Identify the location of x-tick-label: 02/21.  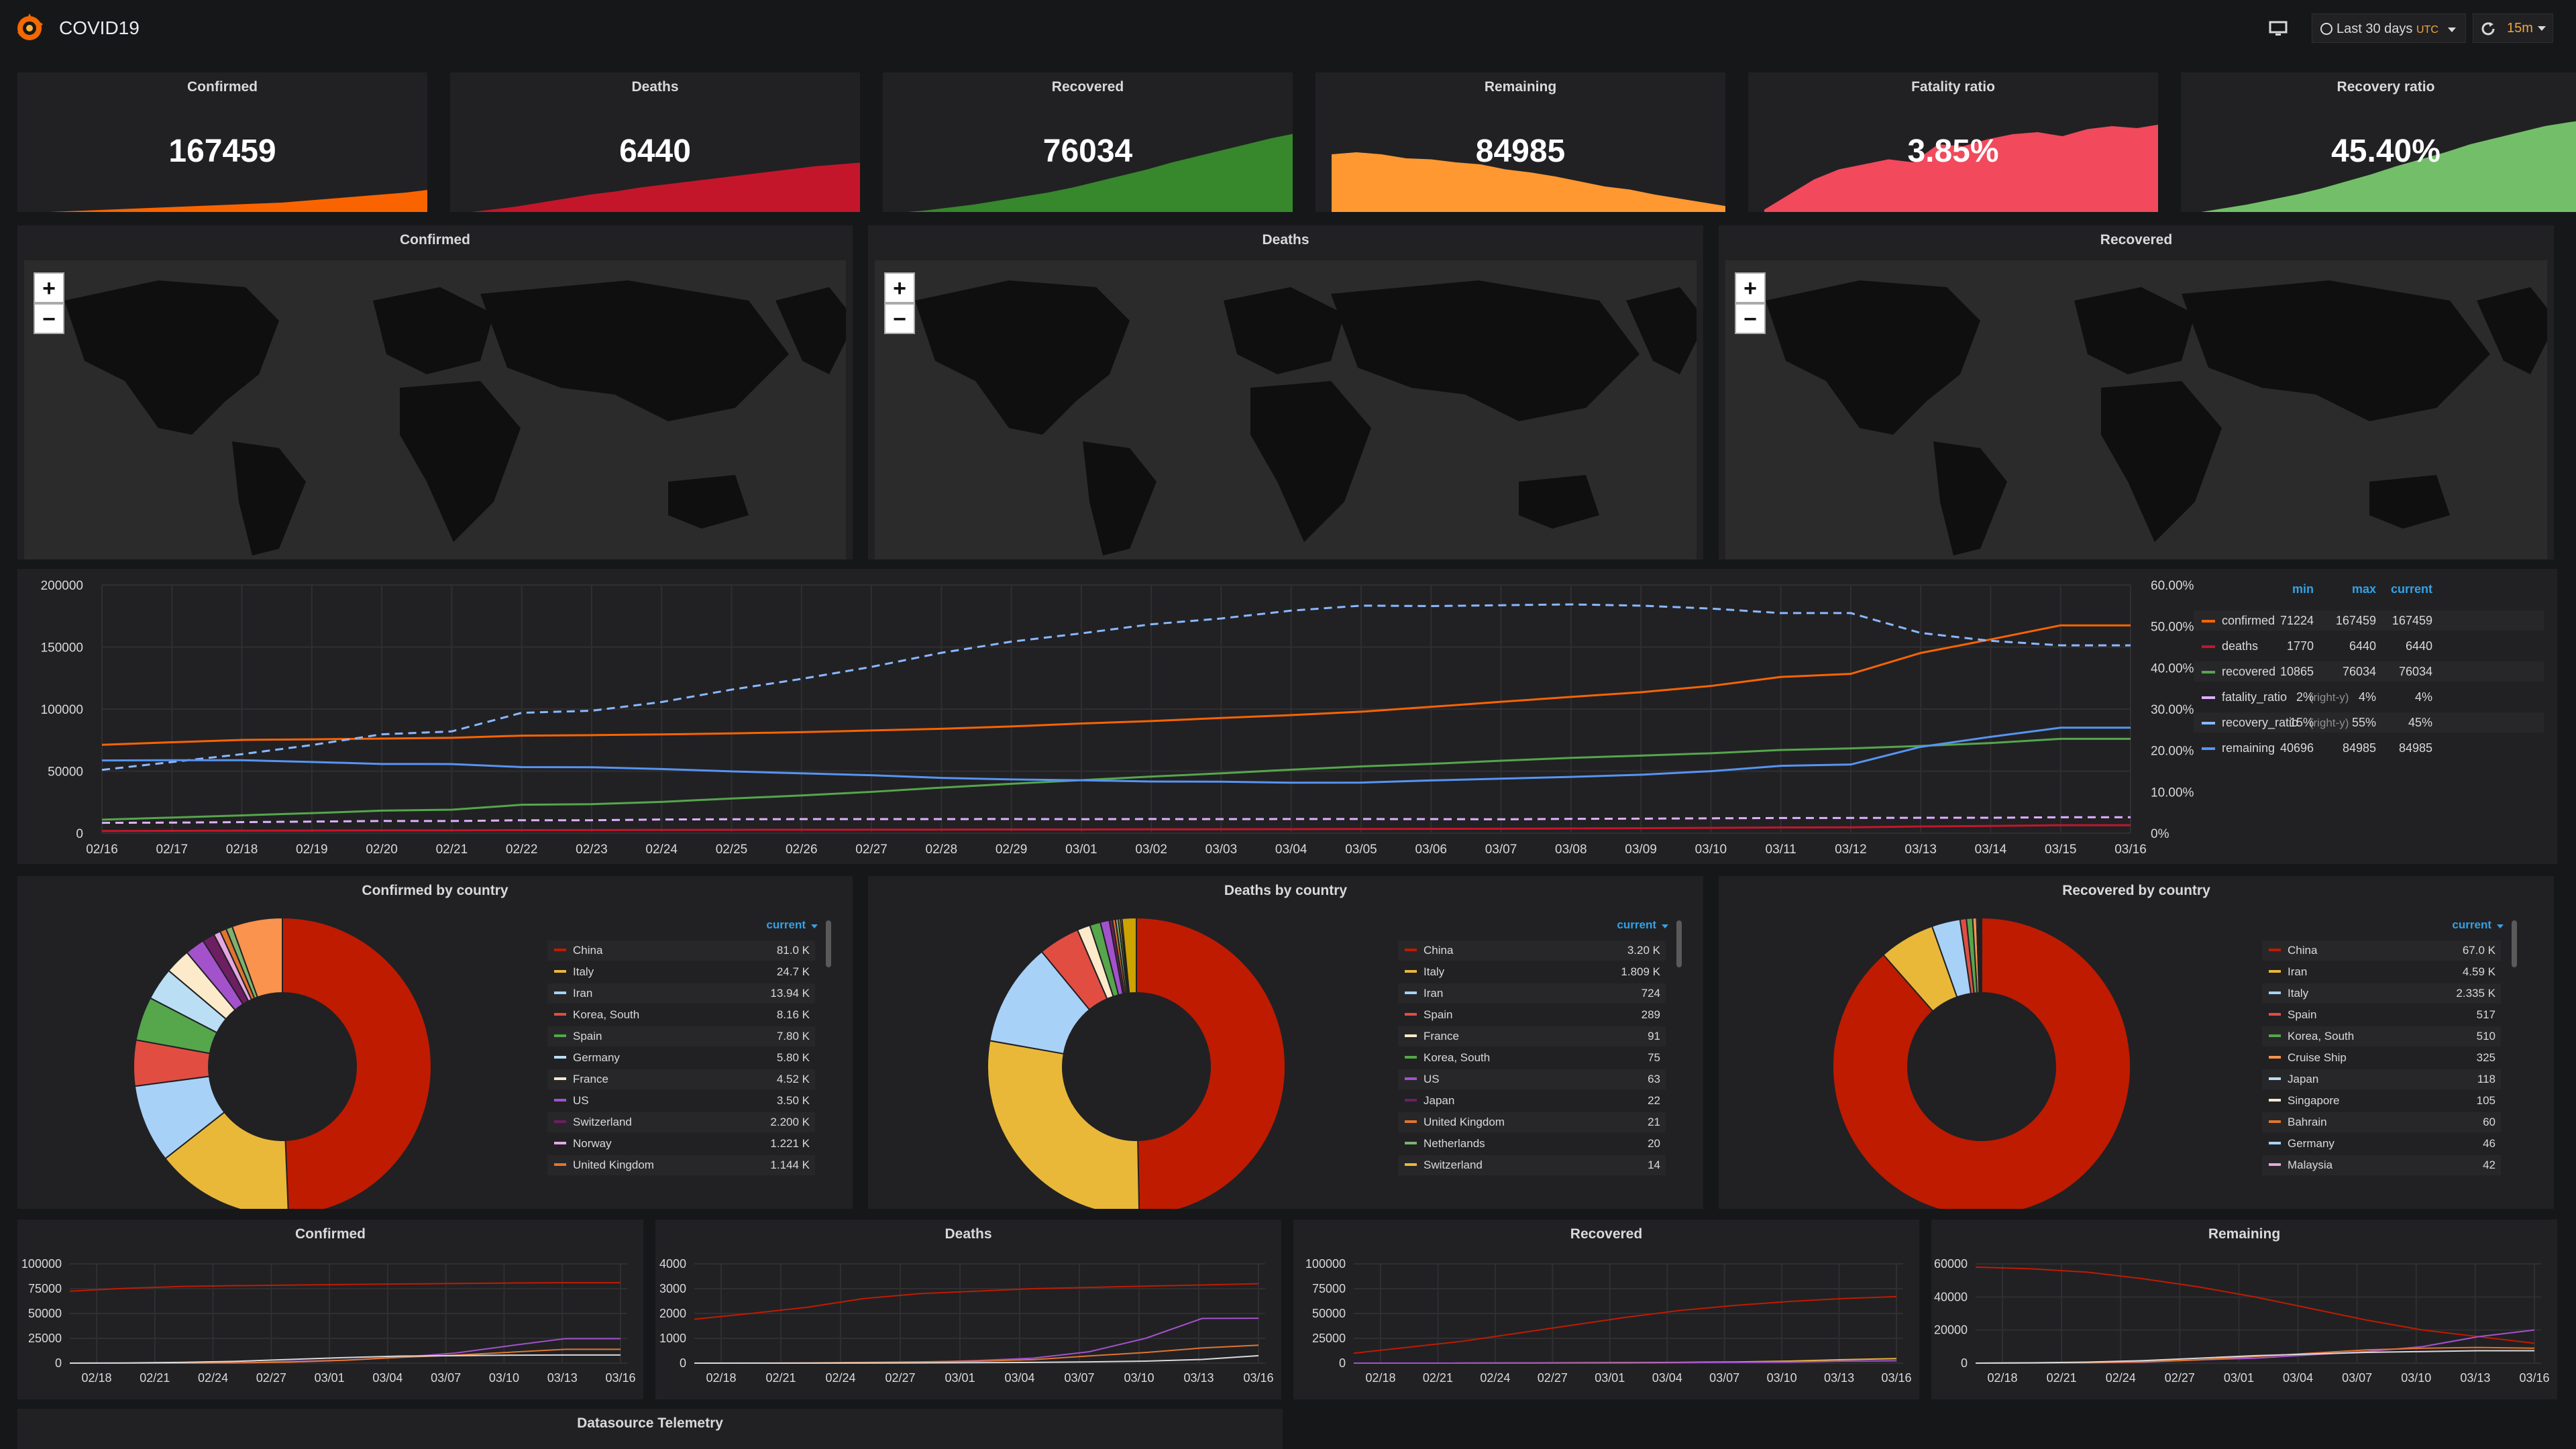
(1438, 1378).